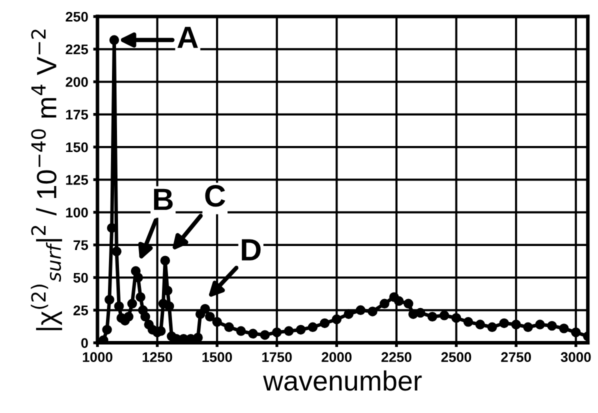 This screenshot has height=413, width=598. Describe the element at coordinates (80, 277) in the screenshot. I see `y-tick-label: 50` at that location.